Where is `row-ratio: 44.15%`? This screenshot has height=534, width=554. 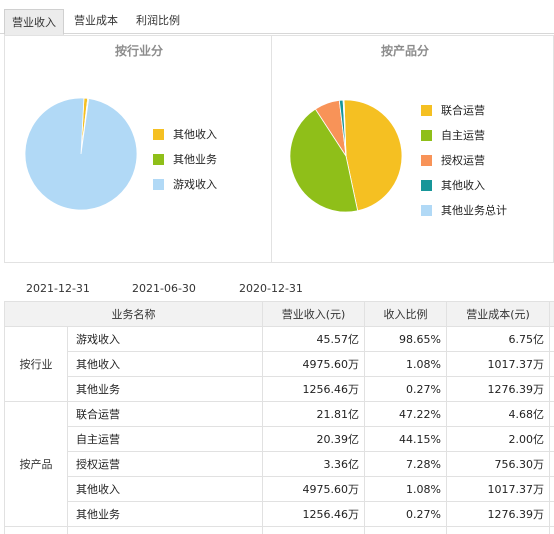 row-ratio: 44.15% is located at coordinates (405, 439).